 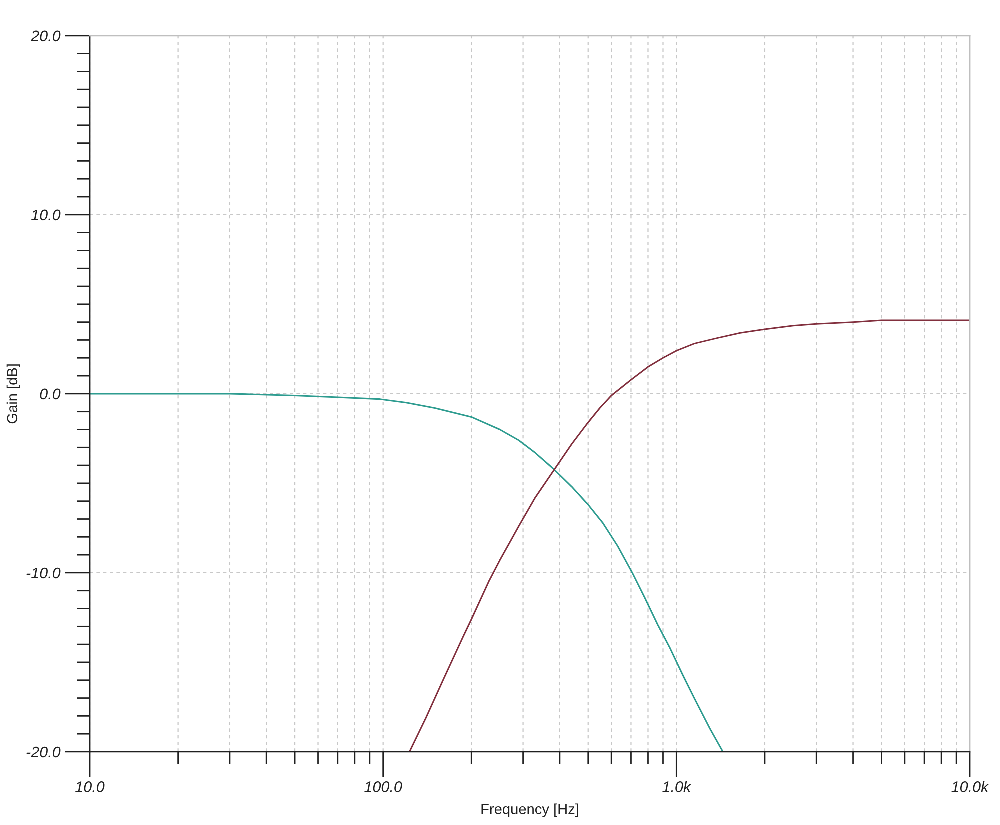 What do you see at coordinates (90, 787) in the screenshot?
I see `x-tick-label: 10.0` at bounding box center [90, 787].